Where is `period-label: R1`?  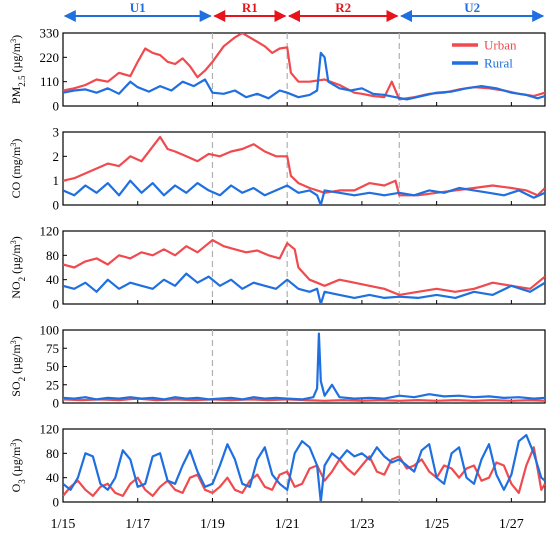 period-label: R1 is located at coordinates (250, 7).